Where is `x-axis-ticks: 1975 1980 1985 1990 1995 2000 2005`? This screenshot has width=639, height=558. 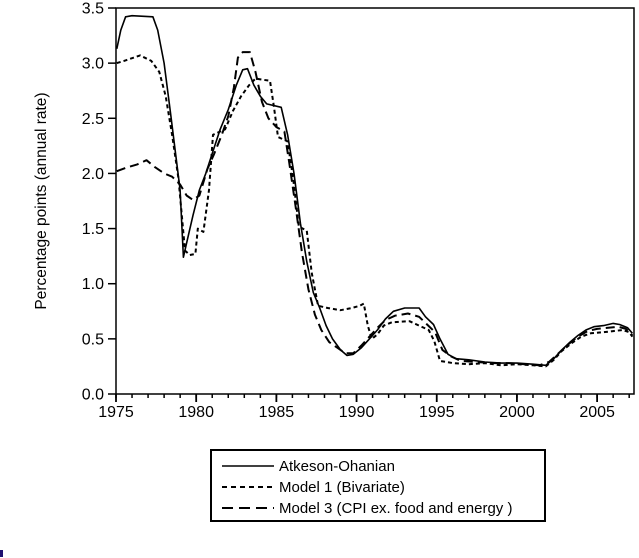
x-axis-ticks: 1975 1980 1985 1990 1995 2000 2005 is located at coordinates (364, 407).